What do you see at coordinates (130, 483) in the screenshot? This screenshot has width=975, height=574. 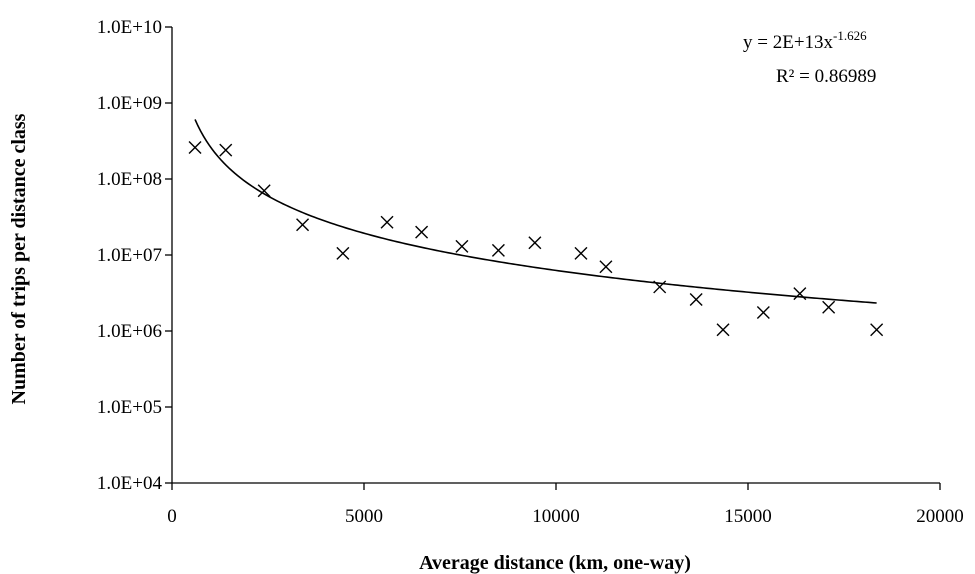 I see `y-tick-label: 1.0E+04` at bounding box center [130, 483].